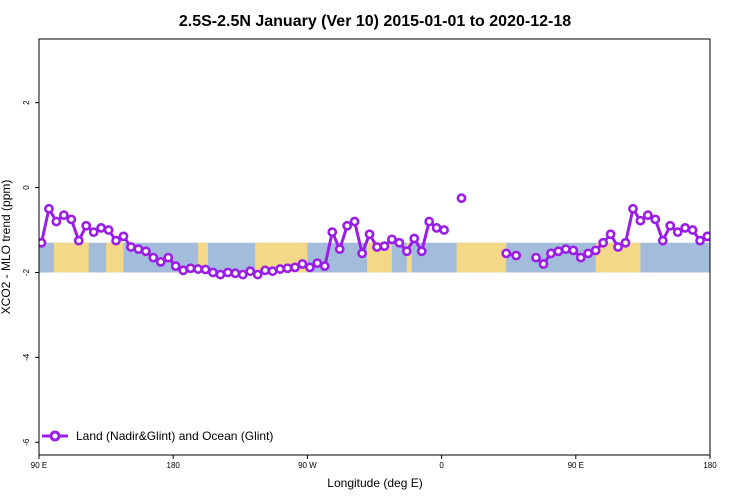 The height and width of the screenshot is (500, 750). What do you see at coordinates (26, 357) in the screenshot?
I see `y-tick-label: -4` at bounding box center [26, 357].